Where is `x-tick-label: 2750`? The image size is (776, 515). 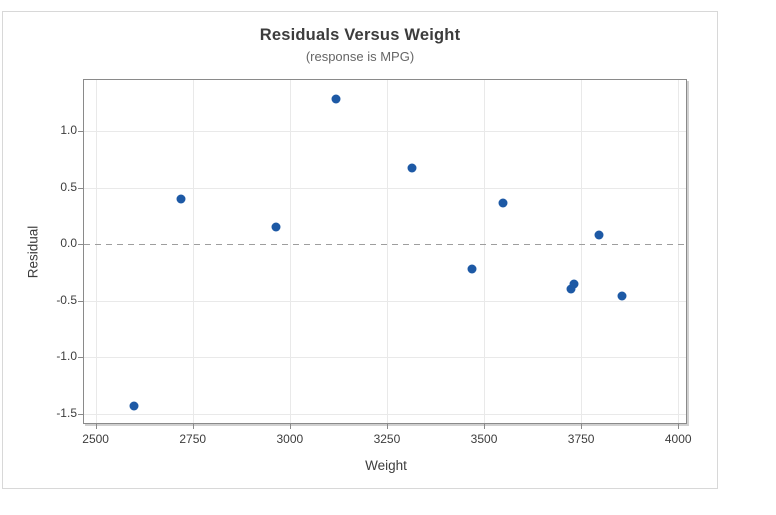 x-tick-label: 2750 is located at coordinates (193, 439).